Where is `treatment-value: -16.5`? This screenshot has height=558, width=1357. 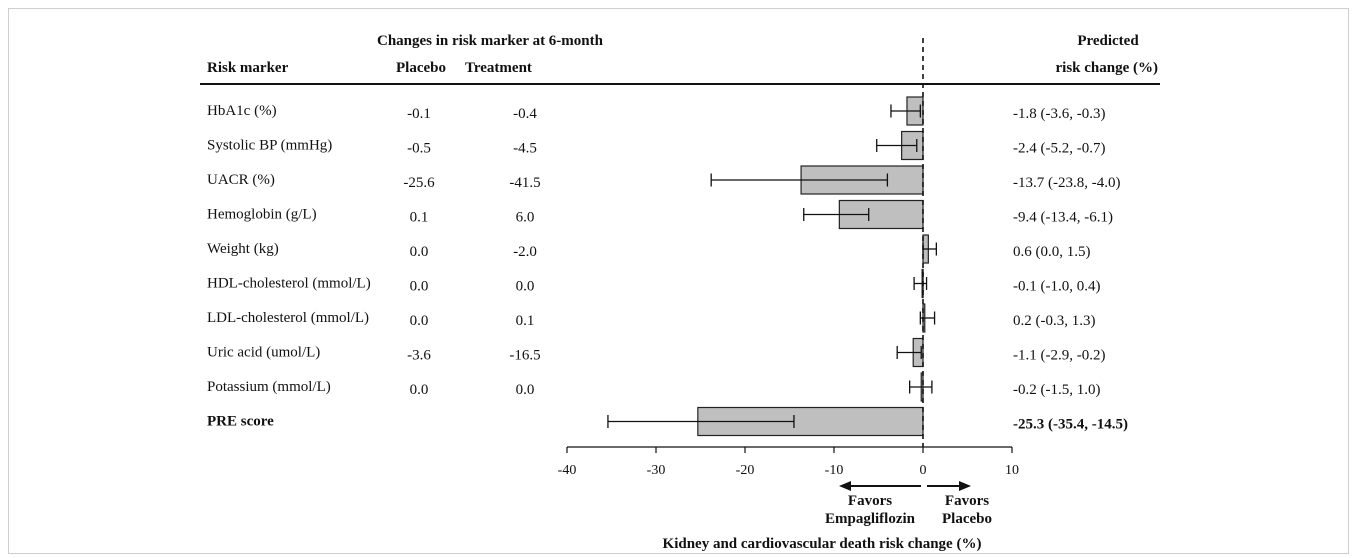
treatment-value: -16.5 is located at coordinates (524, 356).